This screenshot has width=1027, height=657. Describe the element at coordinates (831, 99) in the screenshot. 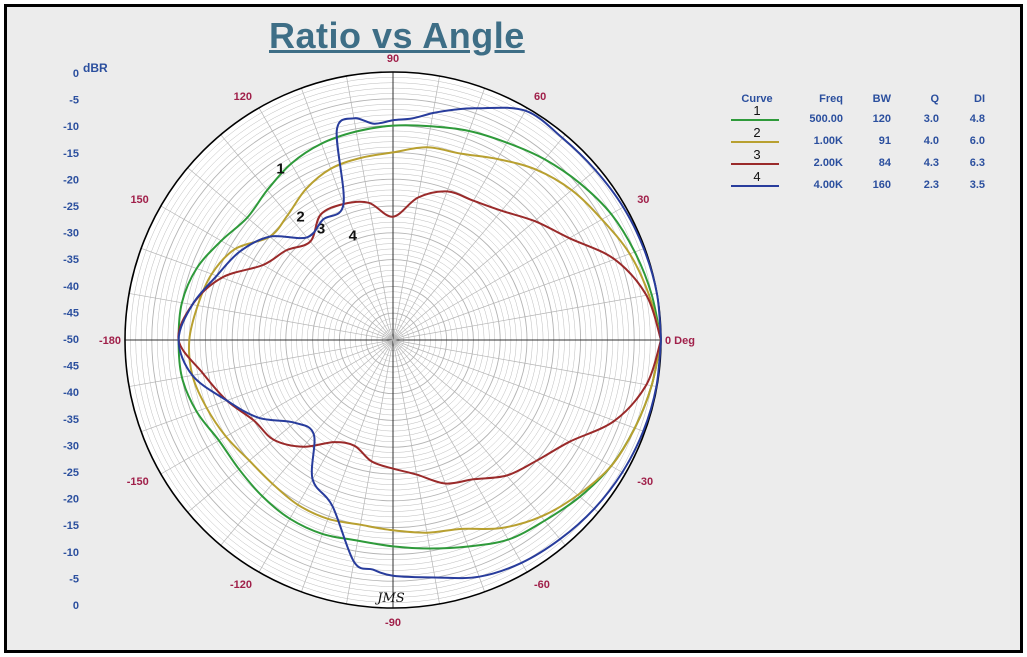

I see `legend-header-freq: Freq` at that location.